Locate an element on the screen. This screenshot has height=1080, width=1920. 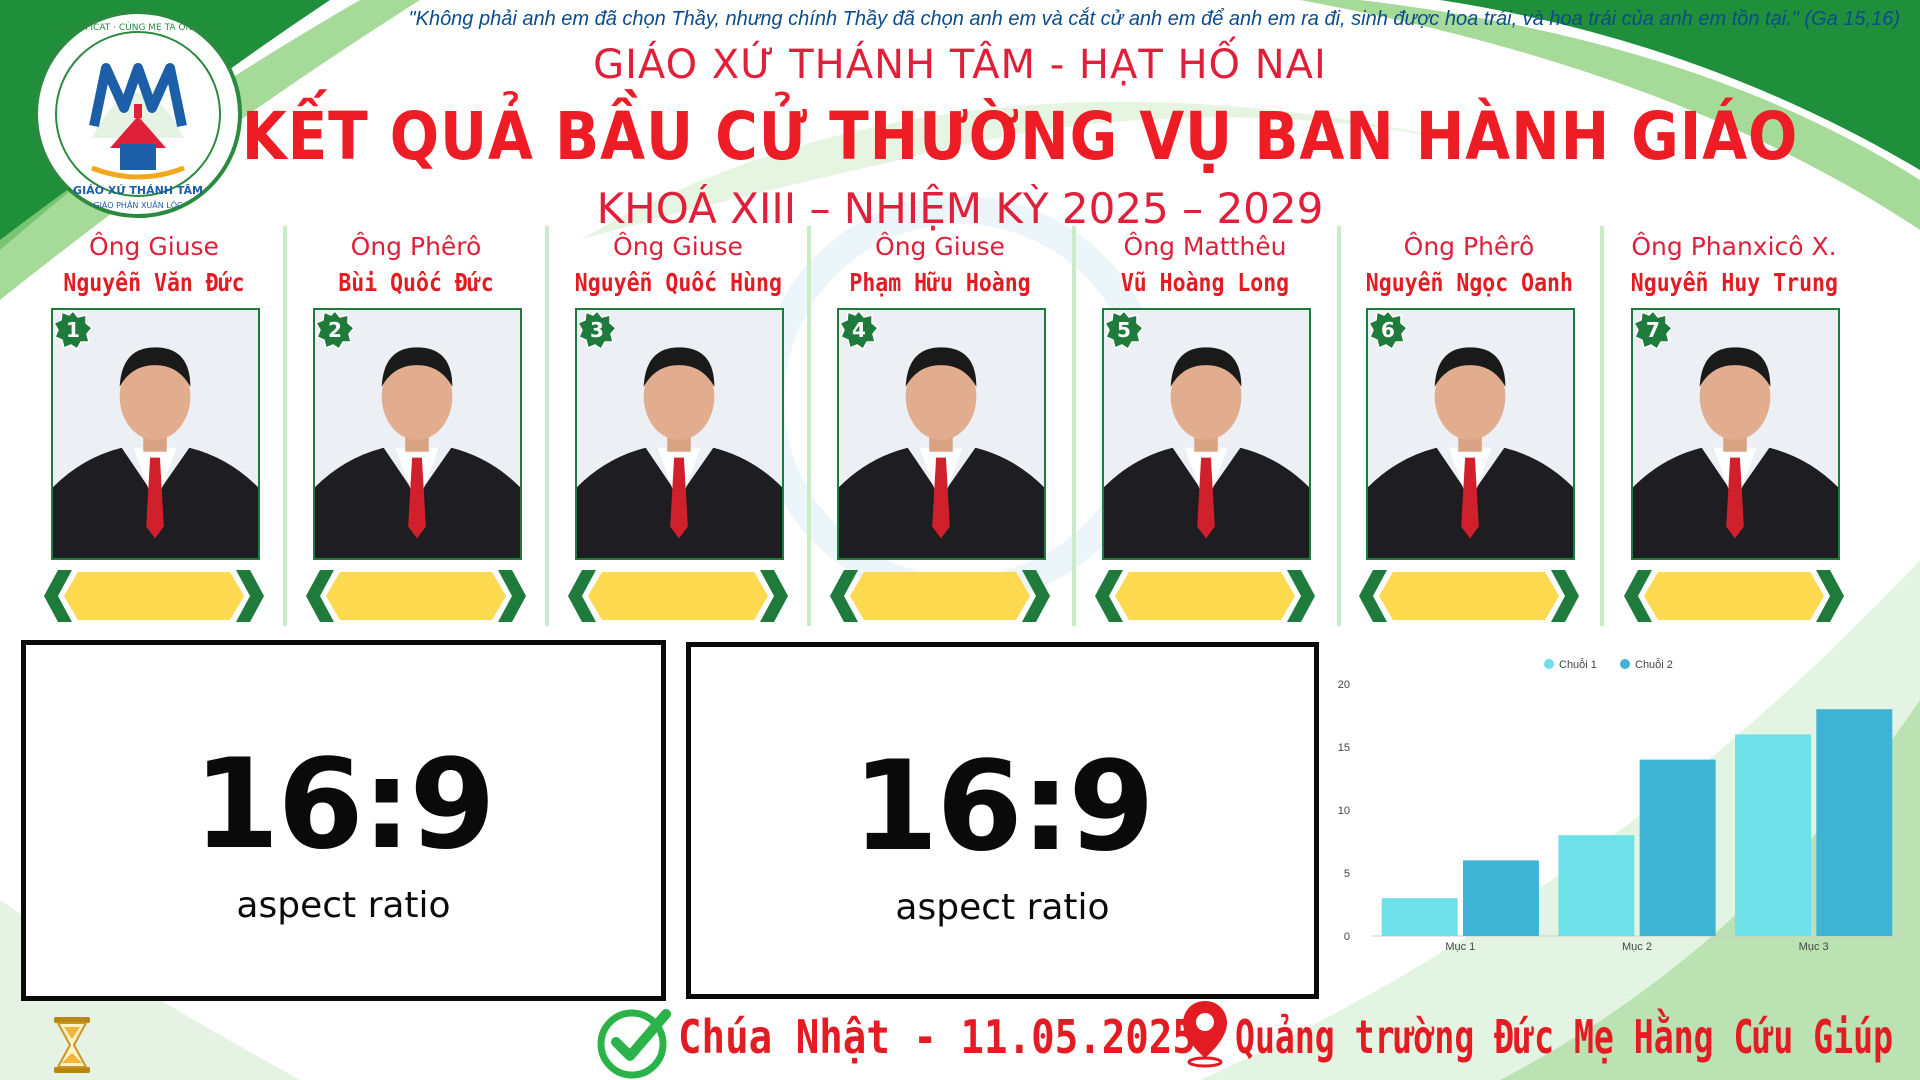
candidate-number: 2 is located at coordinates (335, 330).